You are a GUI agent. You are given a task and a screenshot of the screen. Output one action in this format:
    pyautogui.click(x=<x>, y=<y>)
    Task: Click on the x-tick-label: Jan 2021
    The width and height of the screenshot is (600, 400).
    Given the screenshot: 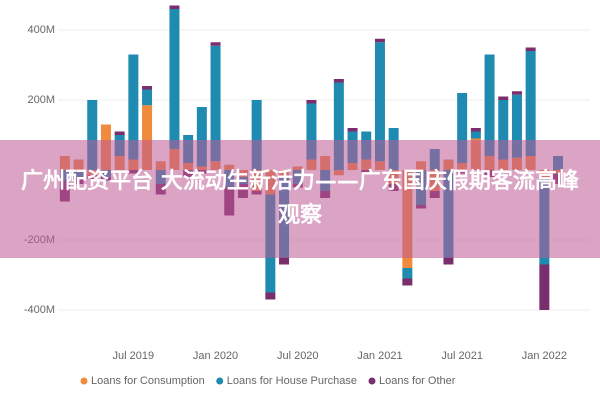 What is the action you would take?
    pyautogui.click(x=379, y=356)
    